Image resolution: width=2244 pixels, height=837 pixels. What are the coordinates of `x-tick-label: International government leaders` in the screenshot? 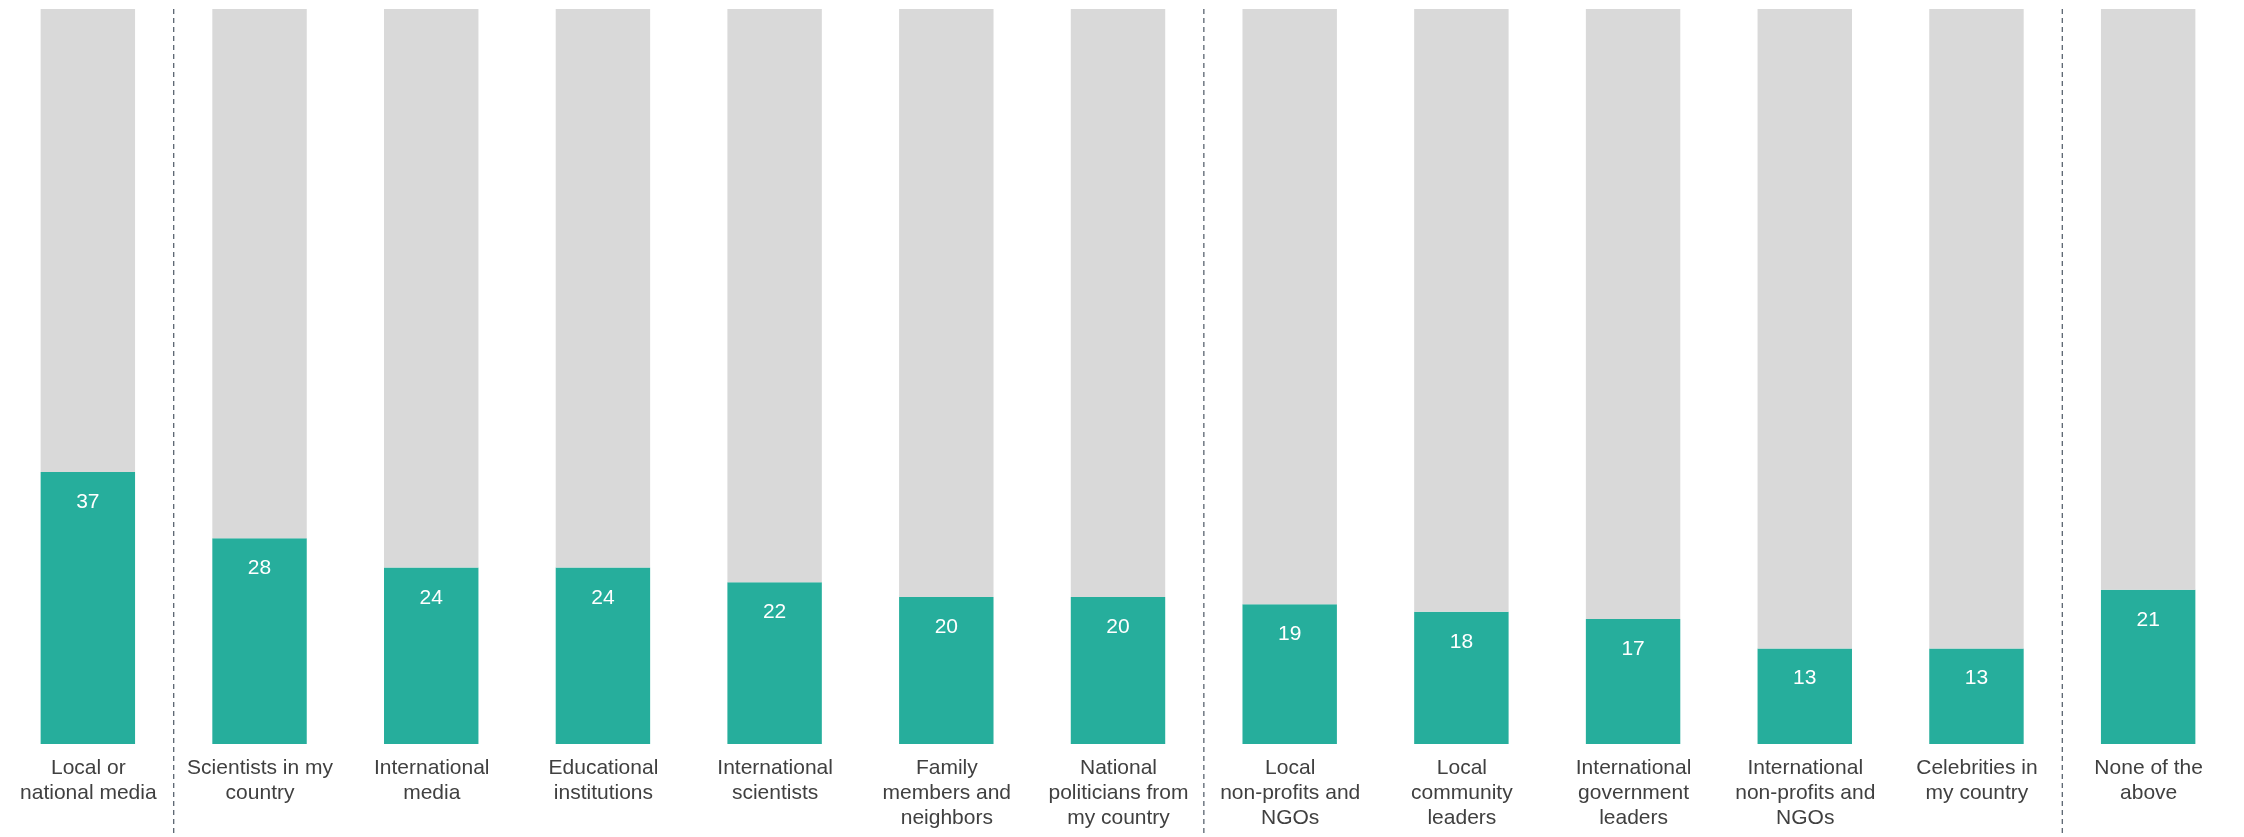 It's located at (1633, 791).